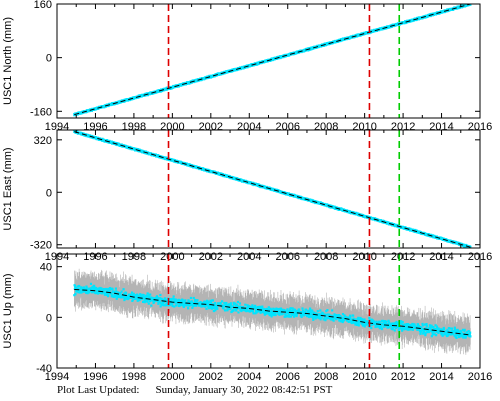  Describe the element at coordinates (8, 188) in the screenshot. I see `y-axis-label: USC1 East (mm)` at that location.